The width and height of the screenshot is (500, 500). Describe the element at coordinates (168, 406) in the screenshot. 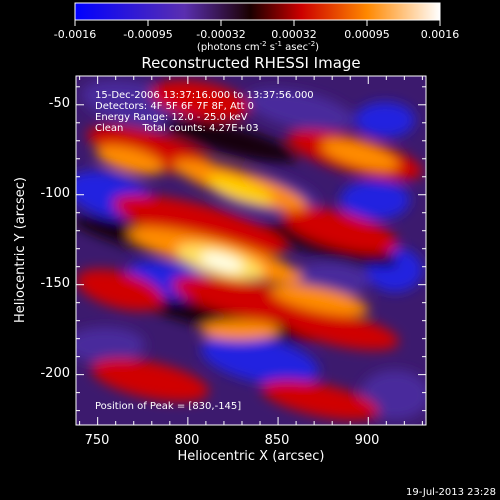

I see `annotation-peak-position: Position of Peak = [830,-145]` at that location.